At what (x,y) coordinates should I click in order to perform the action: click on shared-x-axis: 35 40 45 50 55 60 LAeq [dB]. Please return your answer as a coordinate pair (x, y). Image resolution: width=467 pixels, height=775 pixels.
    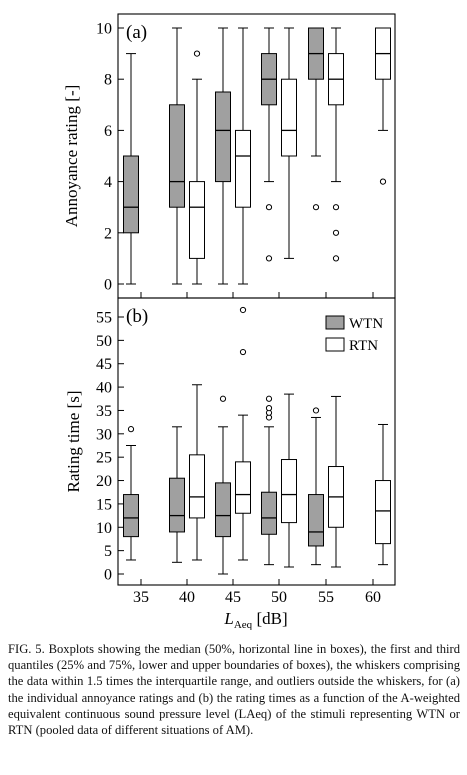
    Looking at the image, I should click on (257, 609).